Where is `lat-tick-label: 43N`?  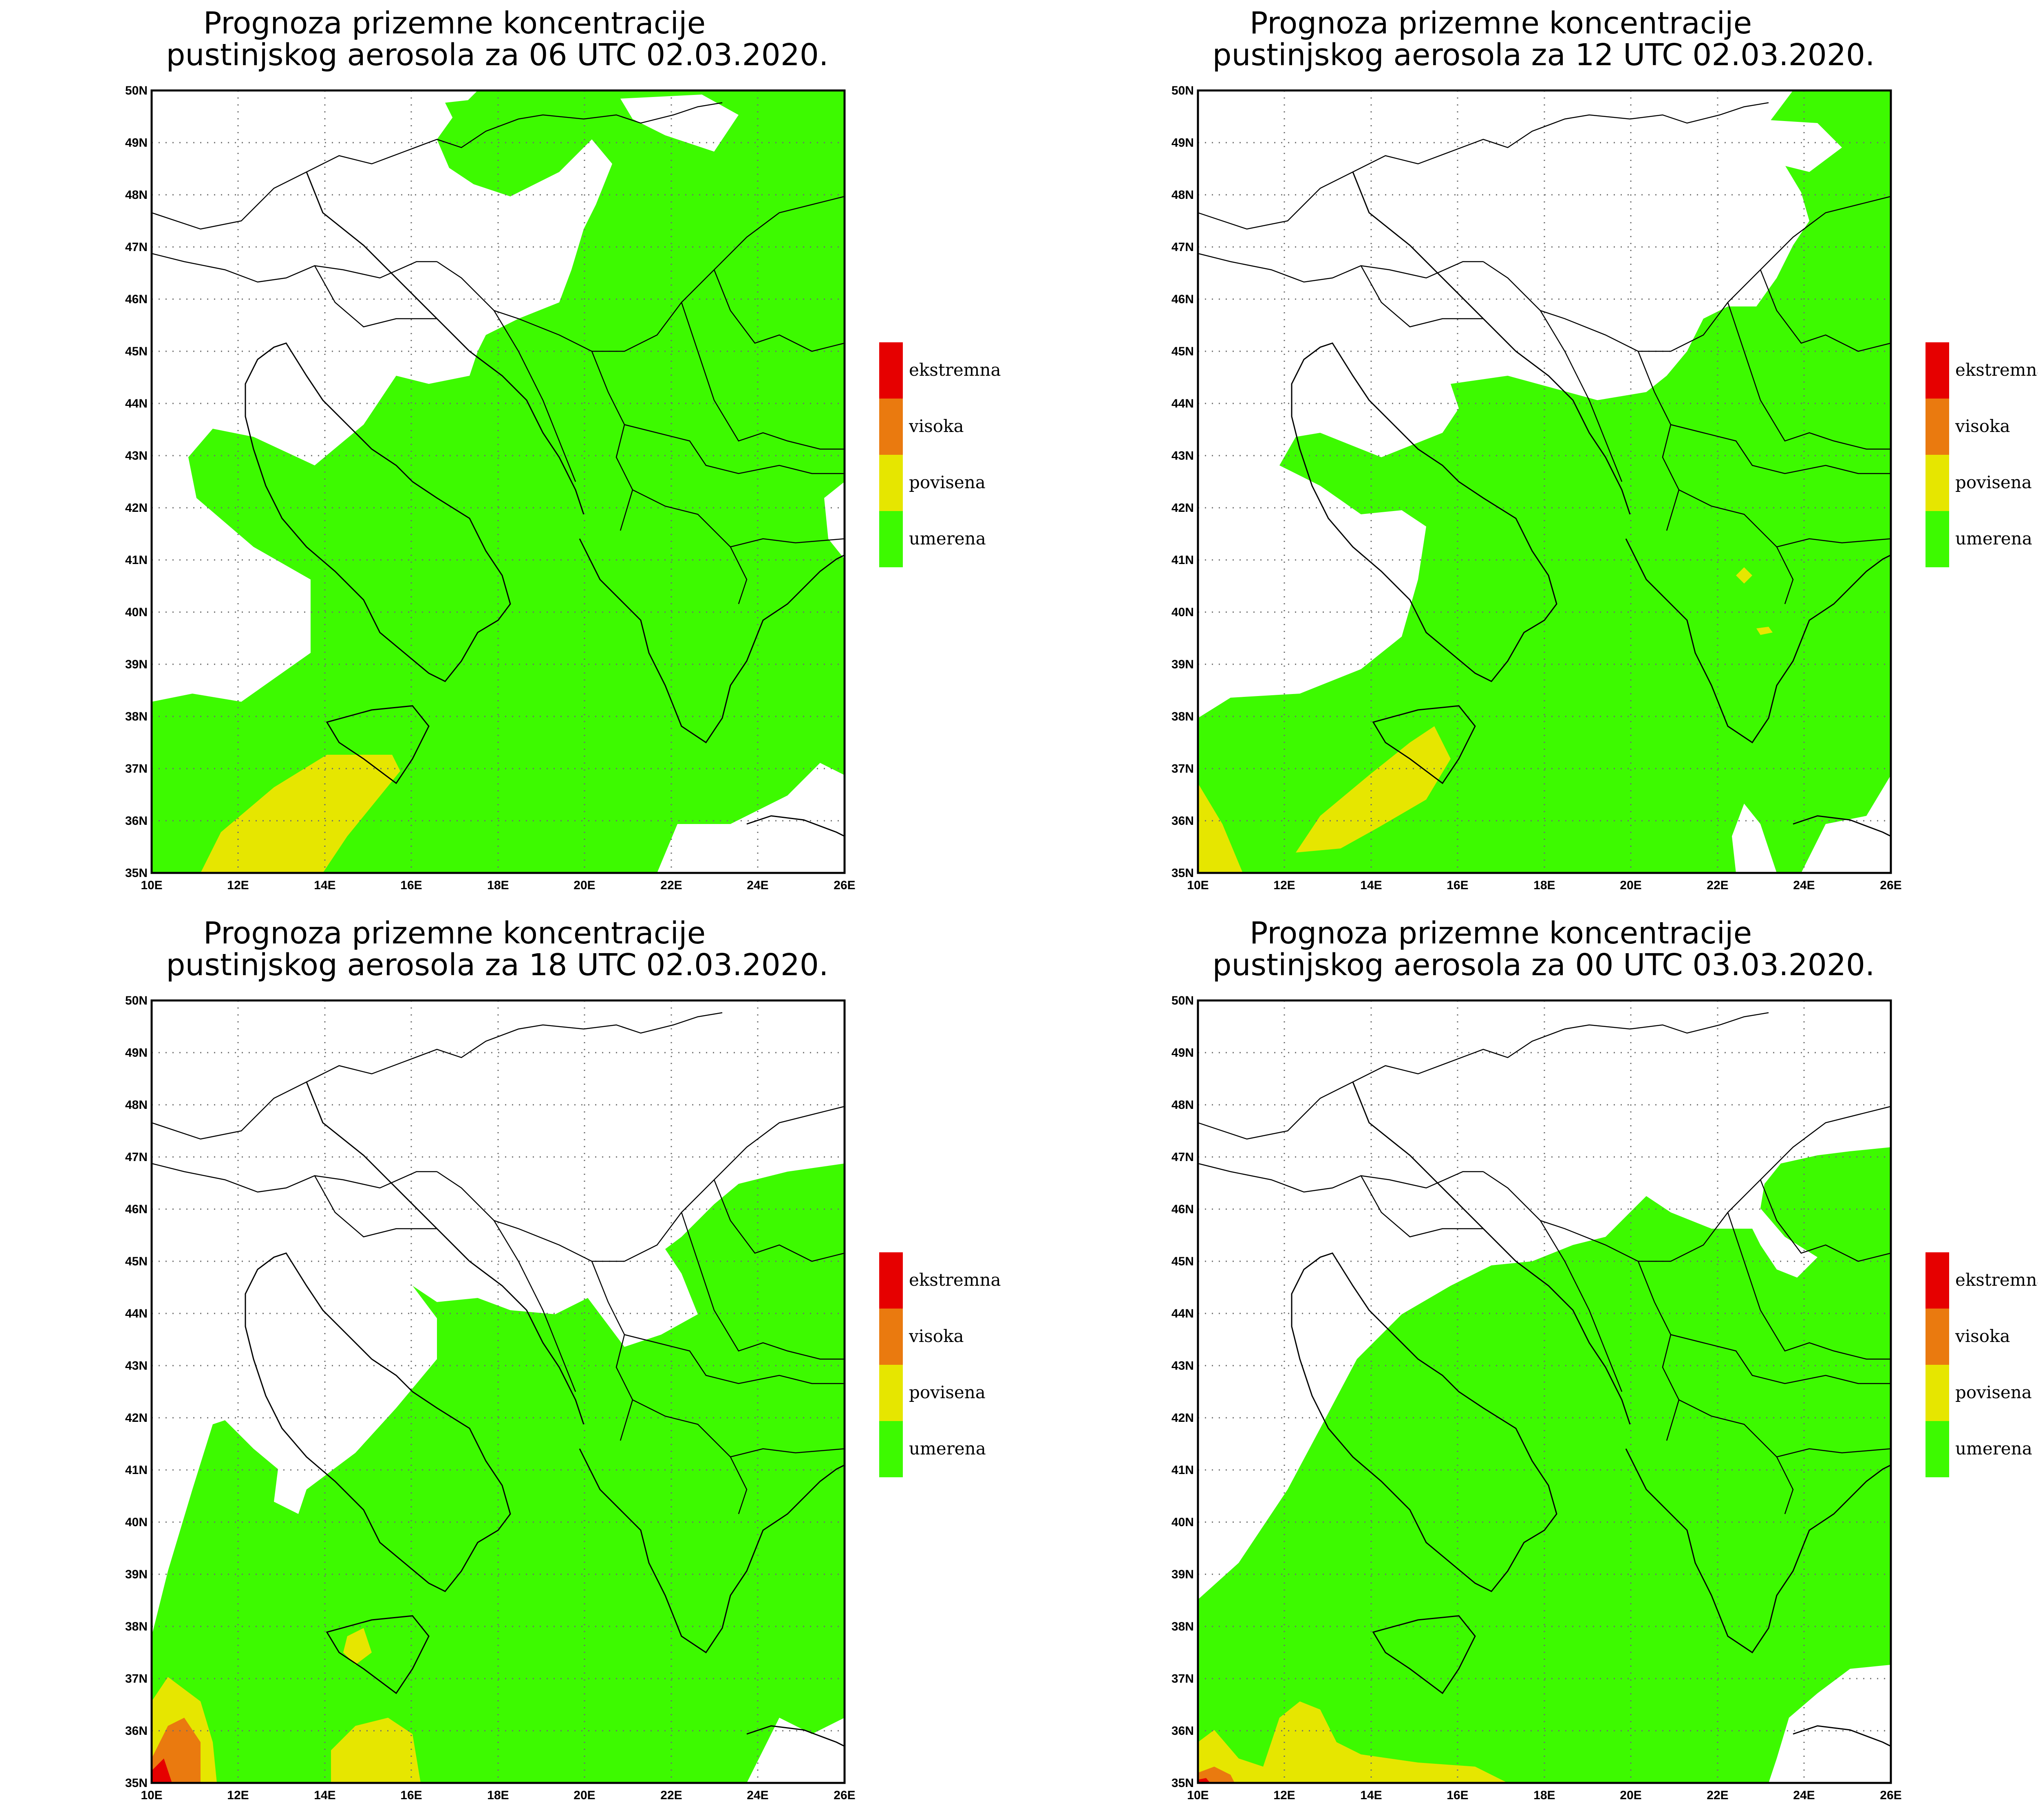
lat-tick-label: 43N is located at coordinates (1182, 1366).